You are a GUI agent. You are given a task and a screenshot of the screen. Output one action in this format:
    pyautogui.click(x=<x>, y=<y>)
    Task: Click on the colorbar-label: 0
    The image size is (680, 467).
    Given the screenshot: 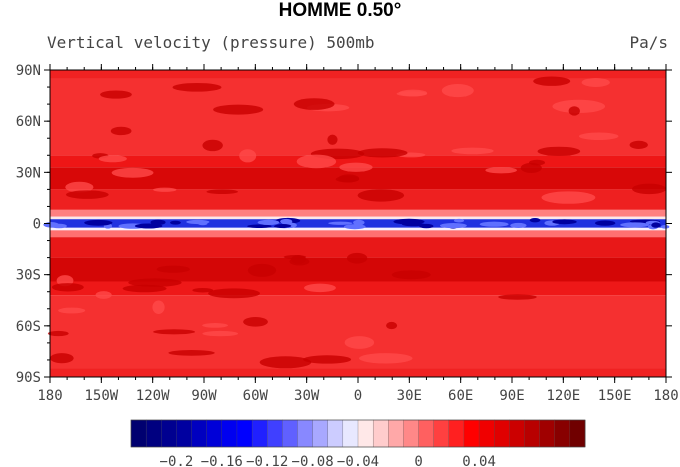 What is the action you would take?
    pyautogui.click(x=418, y=460)
    